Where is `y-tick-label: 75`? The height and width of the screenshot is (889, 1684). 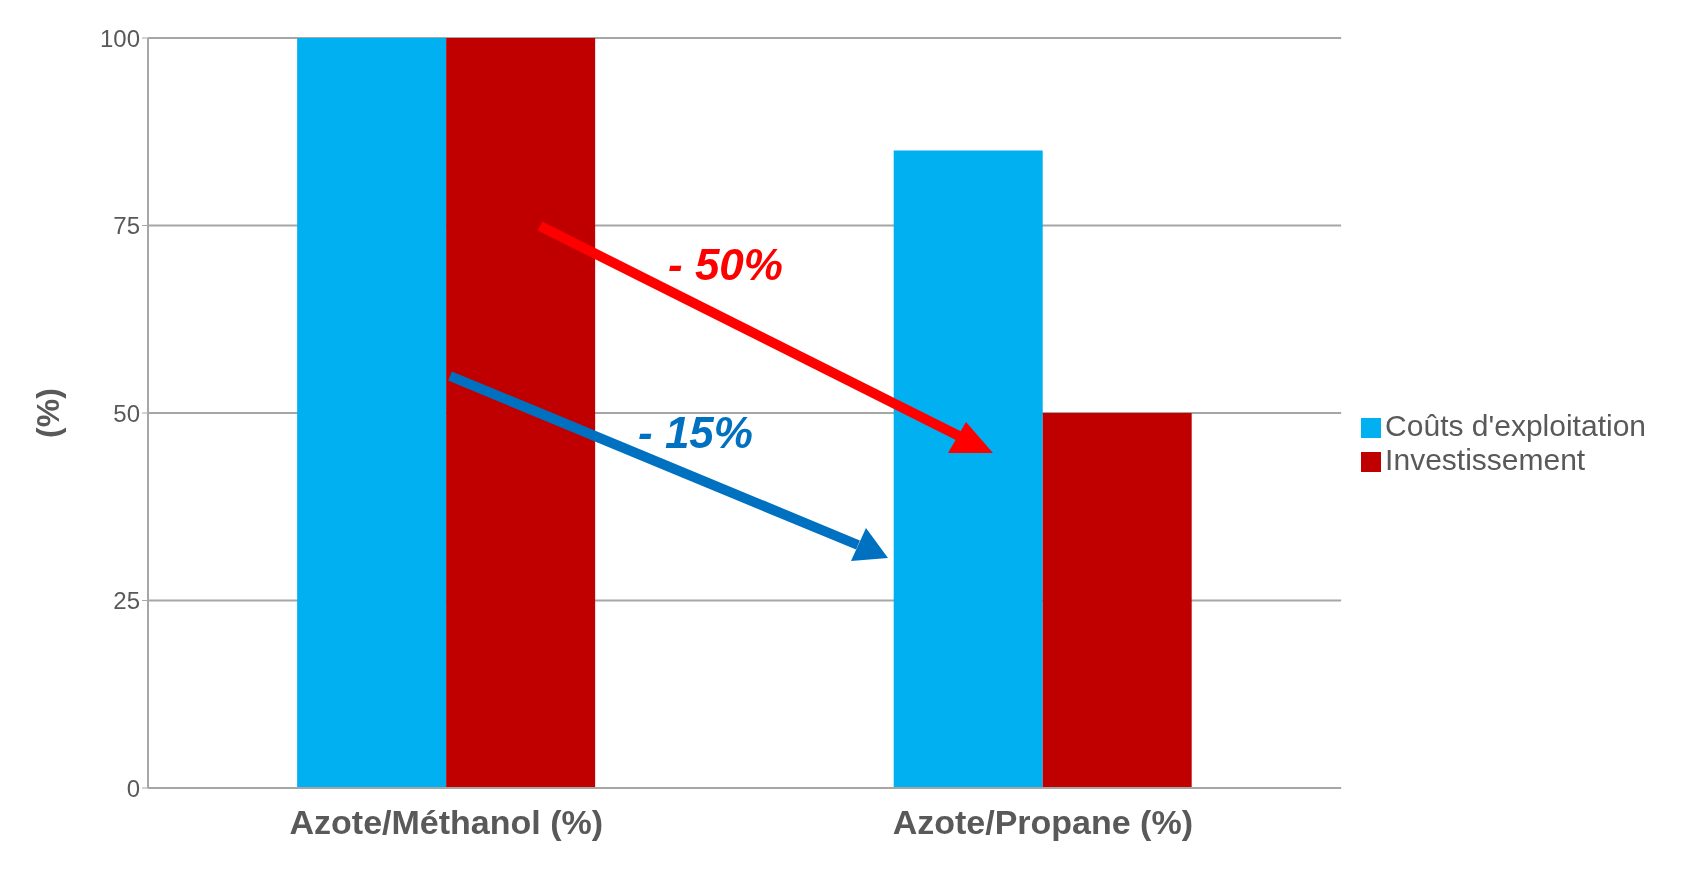 y-tick-label: 75 is located at coordinates (126, 226).